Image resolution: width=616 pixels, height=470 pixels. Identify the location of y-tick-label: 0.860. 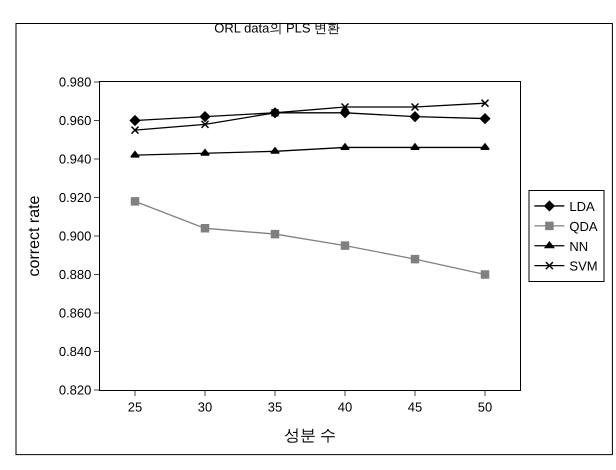
(75, 313).